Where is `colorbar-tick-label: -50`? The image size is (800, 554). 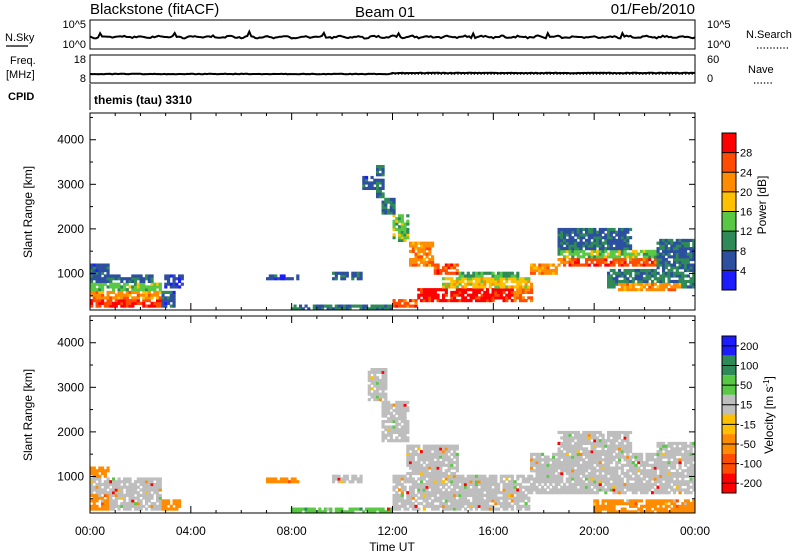 colorbar-tick-label: -50 is located at coordinates (748, 445).